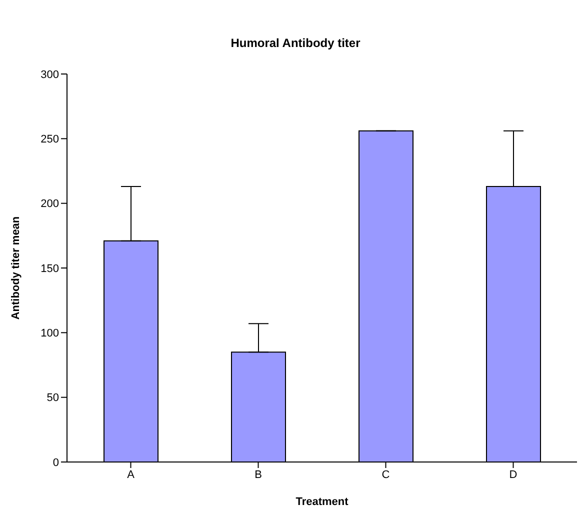  I want to click on y-tick-label: 100, so click(49, 334).